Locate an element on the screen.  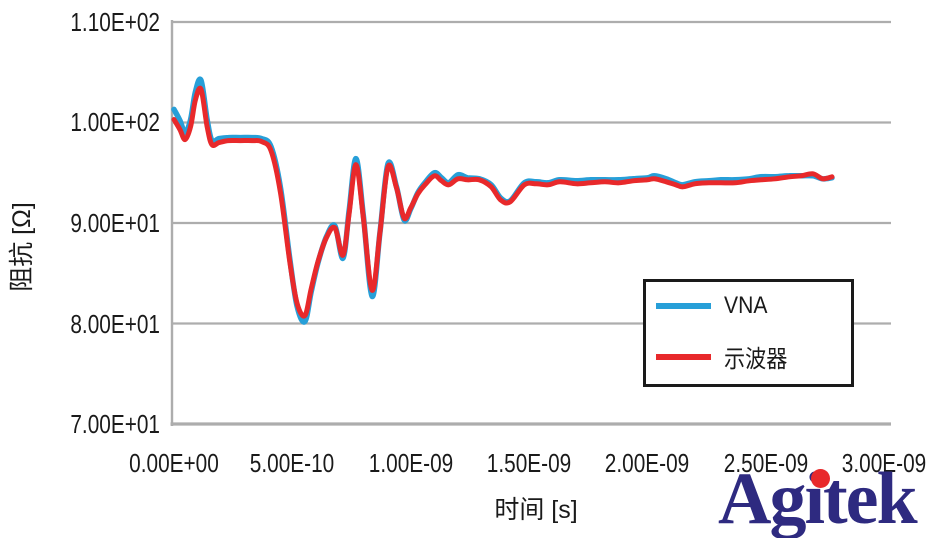
legend-item-oscilloscope: 示波器 is located at coordinates (753, 356).